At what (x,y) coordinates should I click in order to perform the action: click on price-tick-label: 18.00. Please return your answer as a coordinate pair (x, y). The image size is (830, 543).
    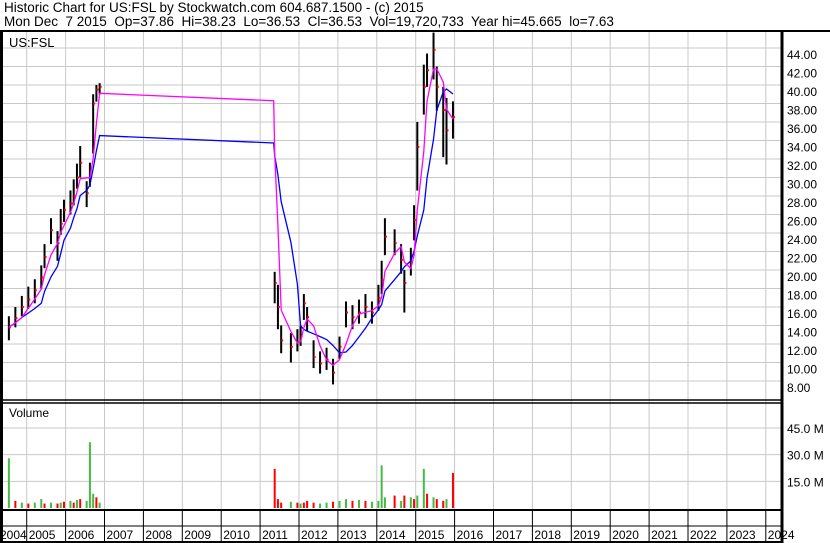
    Looking at the image, I should click on (802, 296).